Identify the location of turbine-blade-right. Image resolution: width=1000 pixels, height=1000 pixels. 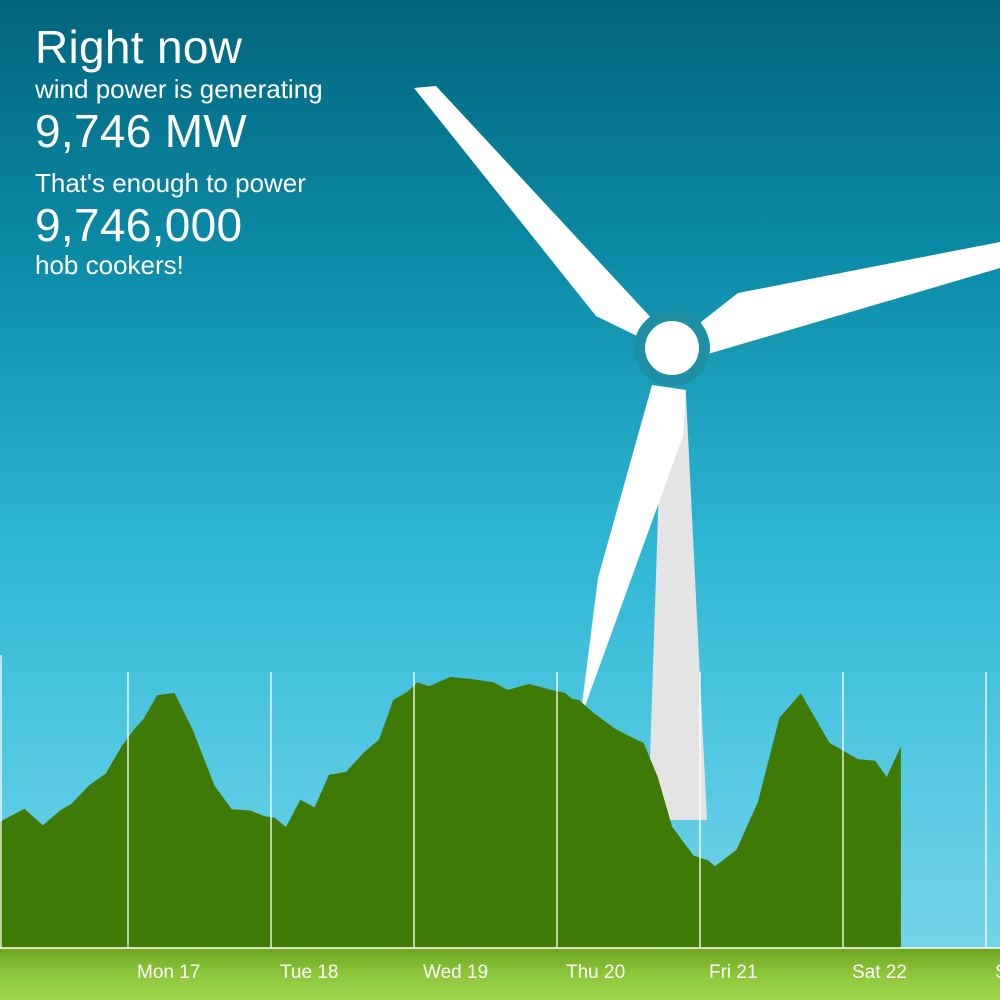
(850, 298).